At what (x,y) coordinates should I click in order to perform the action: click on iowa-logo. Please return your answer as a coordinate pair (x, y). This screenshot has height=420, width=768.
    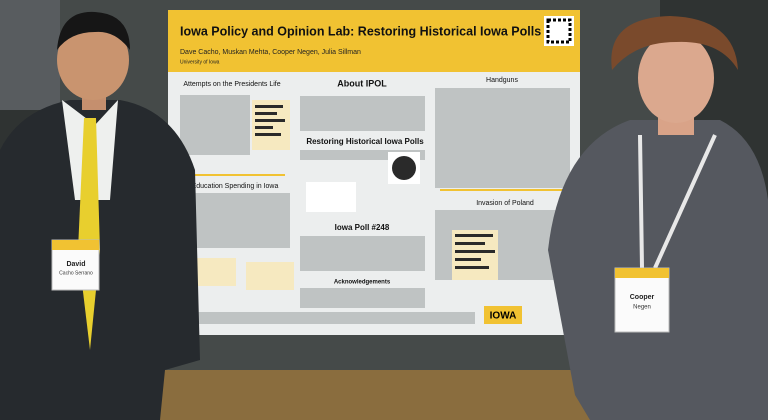
    Looking at the image, I should click on (503, 315).